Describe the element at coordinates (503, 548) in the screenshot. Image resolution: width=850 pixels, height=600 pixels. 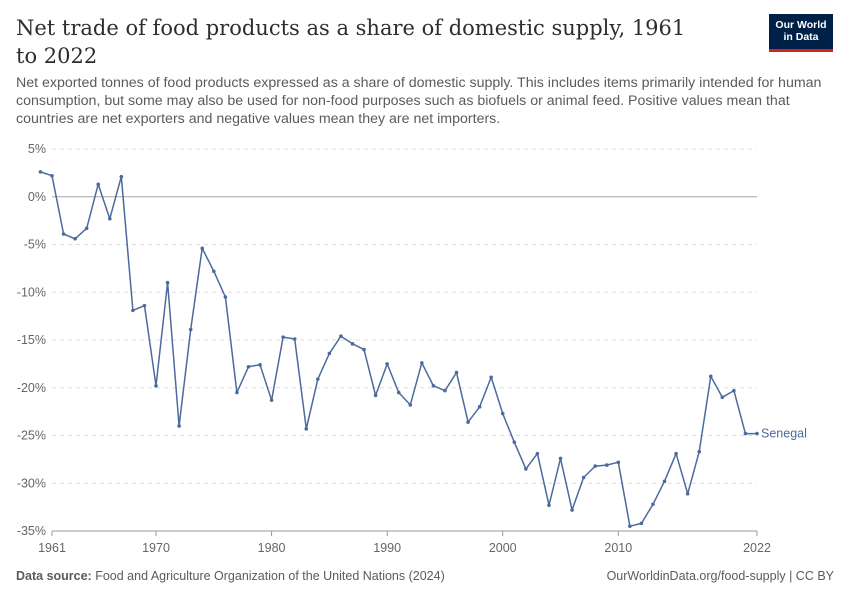
I see `x-tick-label: 2000` at that location.